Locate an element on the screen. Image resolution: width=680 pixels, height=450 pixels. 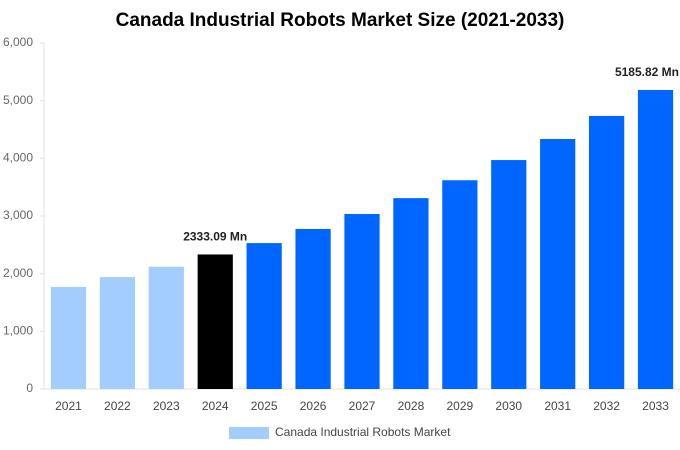
x-tick-label: 2021 is located at coordinates (68, 406).